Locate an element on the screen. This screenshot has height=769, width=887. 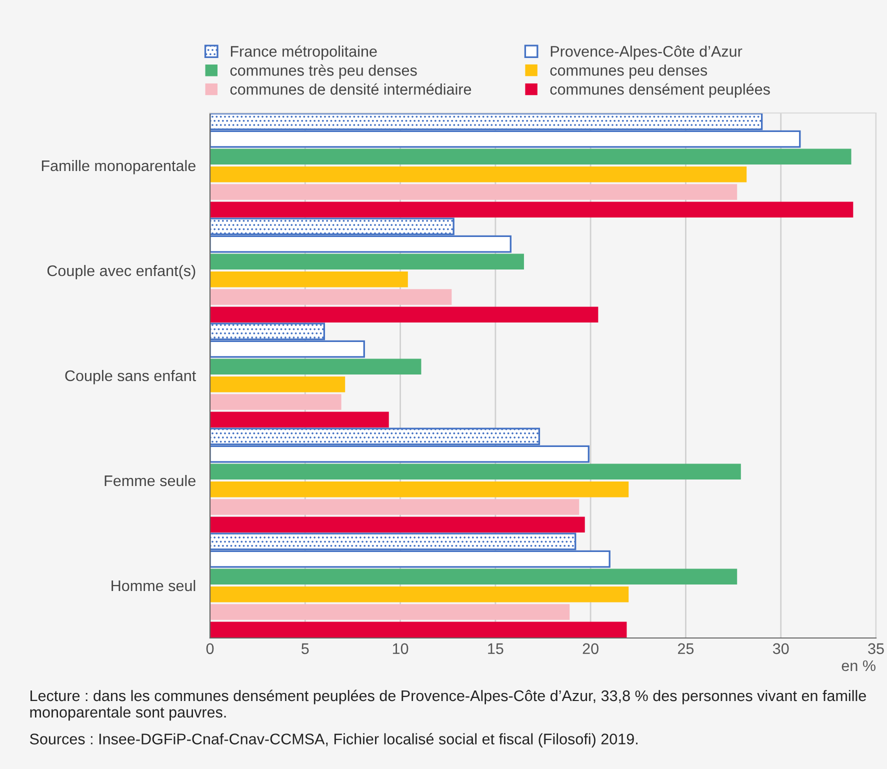
x-tick-label: 25 is located at coordinates (686, 648).